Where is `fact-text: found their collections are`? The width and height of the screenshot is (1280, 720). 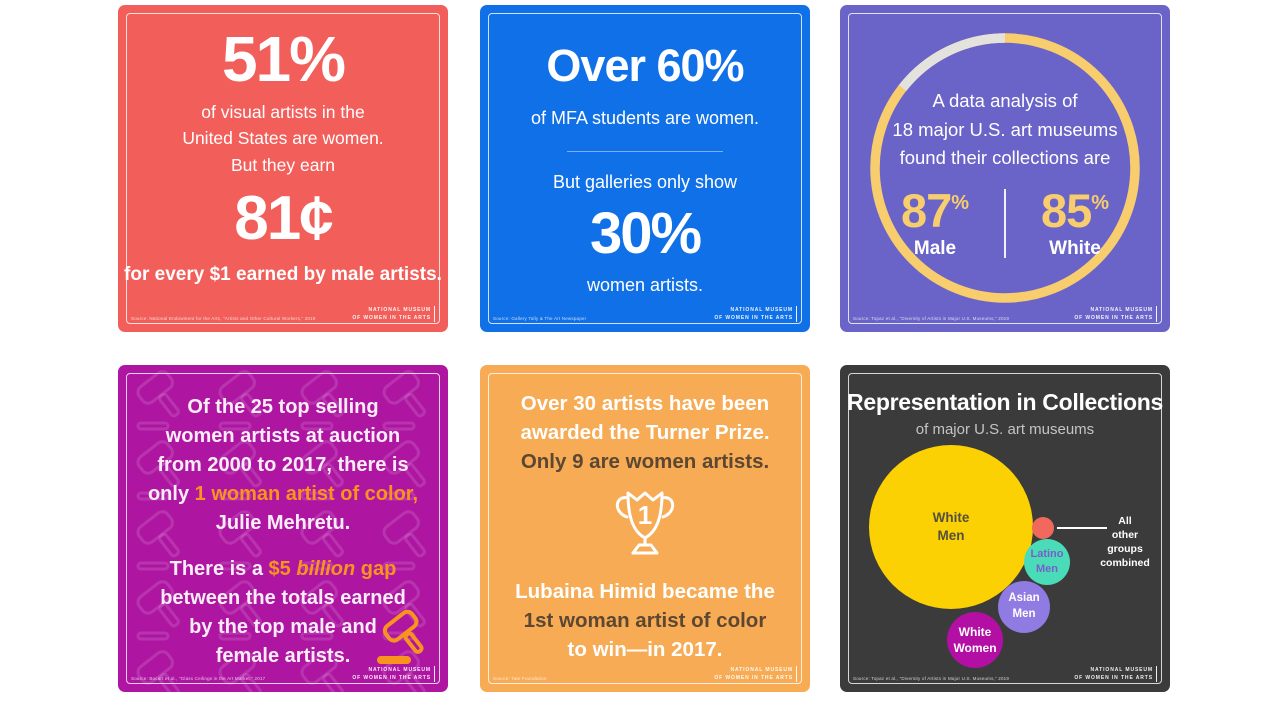 fact-text: found their collections are is located at coordinates (1005, 158).